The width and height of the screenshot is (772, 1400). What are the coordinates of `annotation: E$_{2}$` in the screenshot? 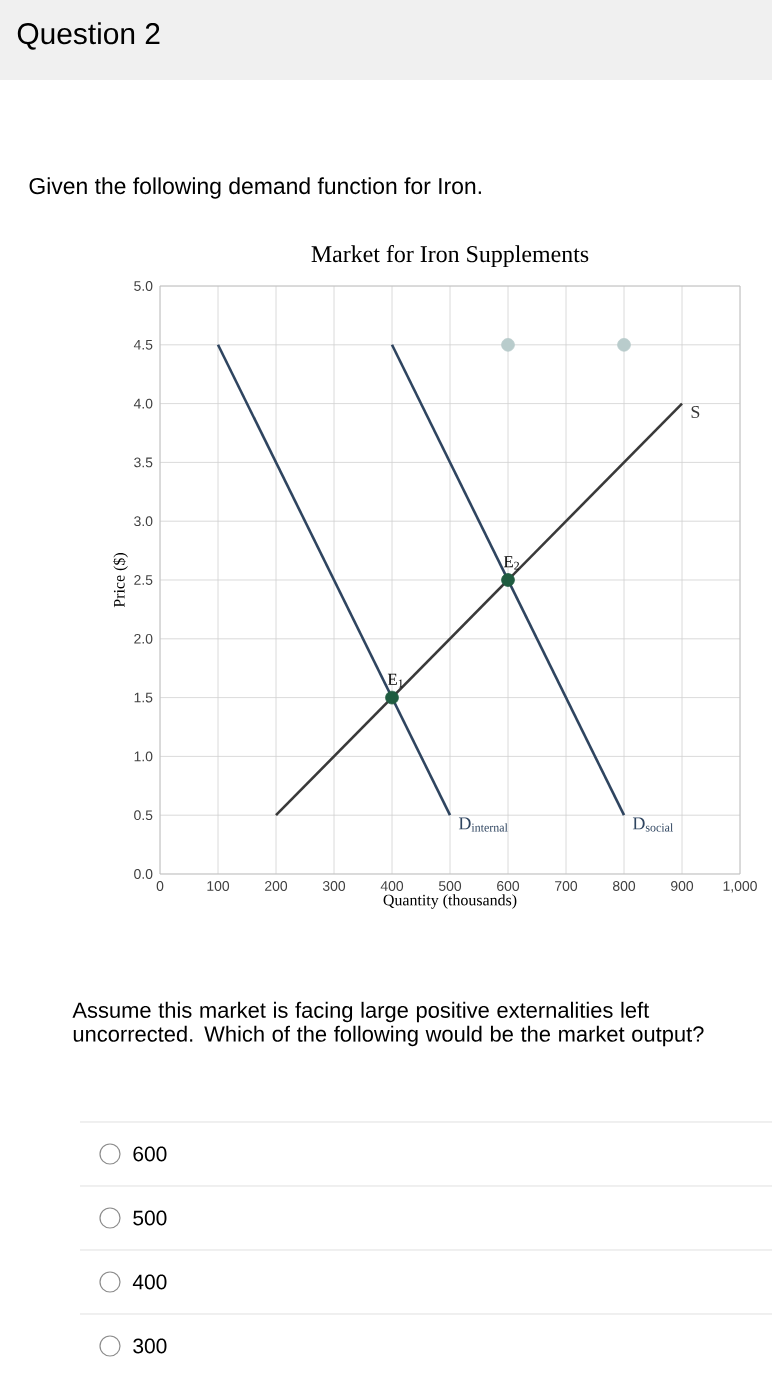 It's located at (511, 563).